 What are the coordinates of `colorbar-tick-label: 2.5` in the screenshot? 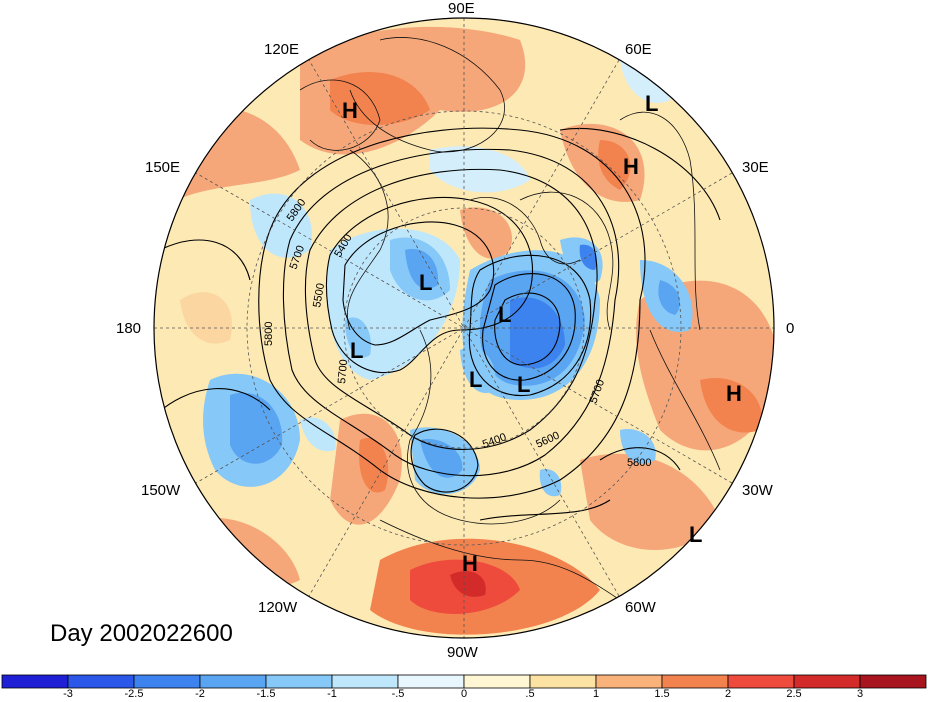 It's located at (794, 694).